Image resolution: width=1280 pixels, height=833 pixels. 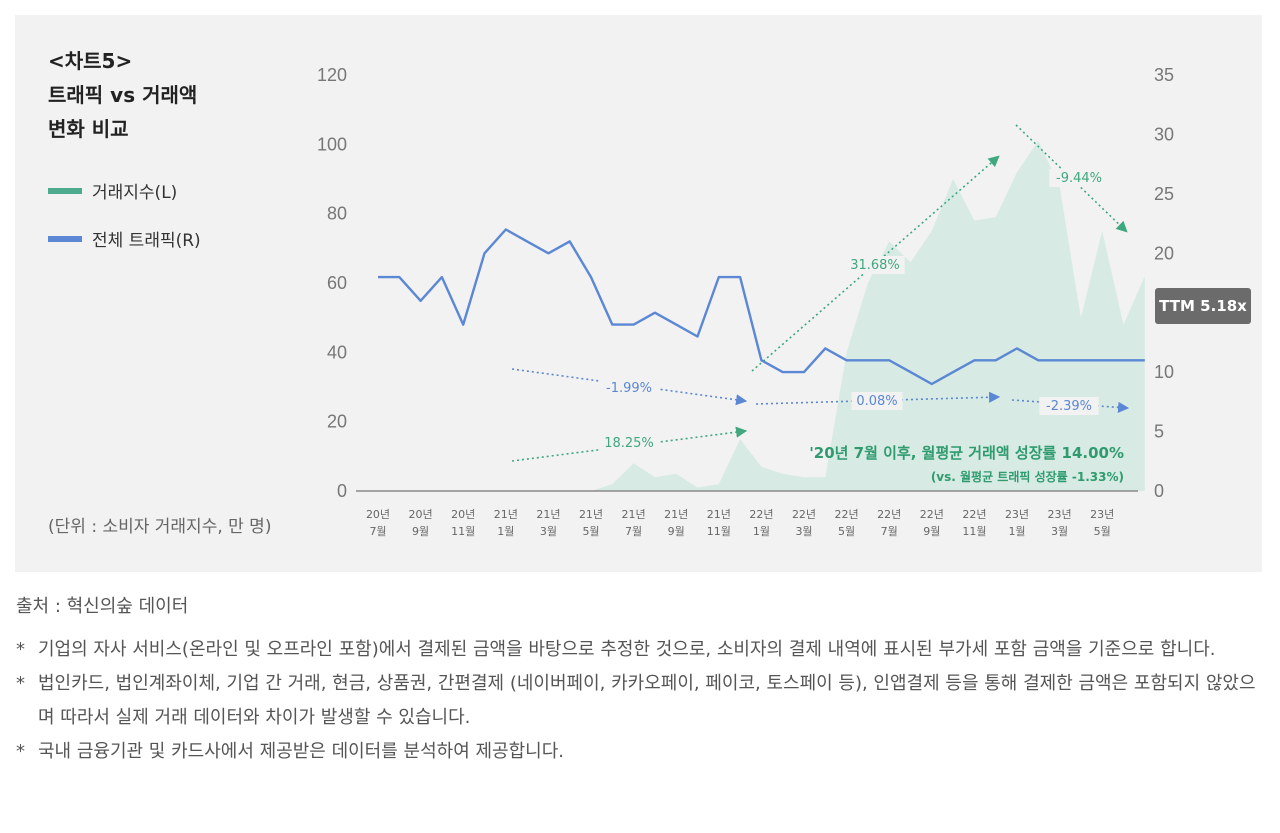 I want to click on left-tick-label: 0, so click(x=342, y=491).